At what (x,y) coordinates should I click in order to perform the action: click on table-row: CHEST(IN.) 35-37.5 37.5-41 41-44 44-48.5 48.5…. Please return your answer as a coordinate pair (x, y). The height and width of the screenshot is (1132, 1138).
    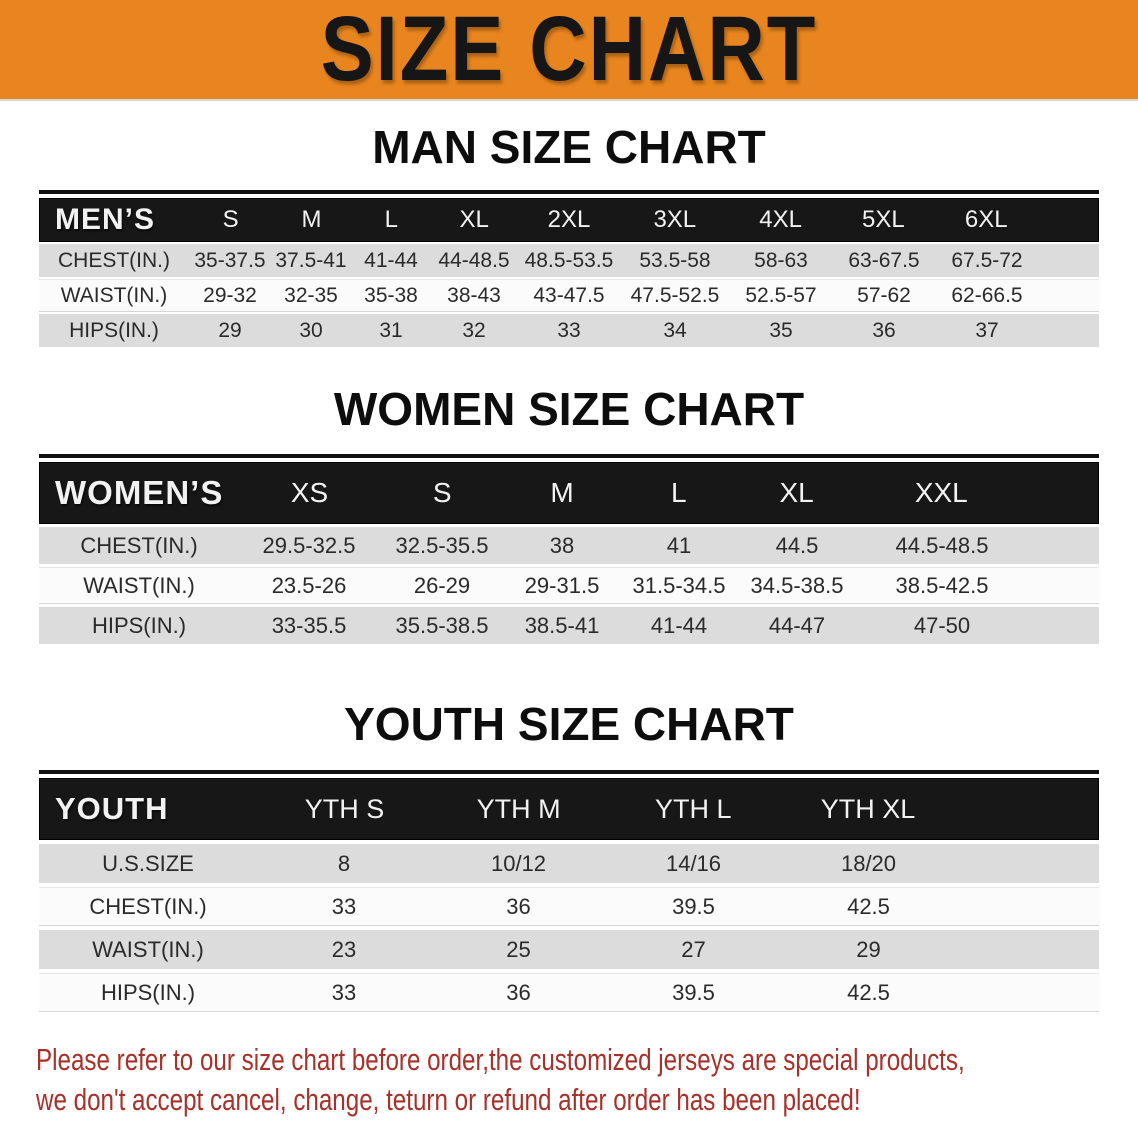
    Looking at the image, I should click on (569, 260).